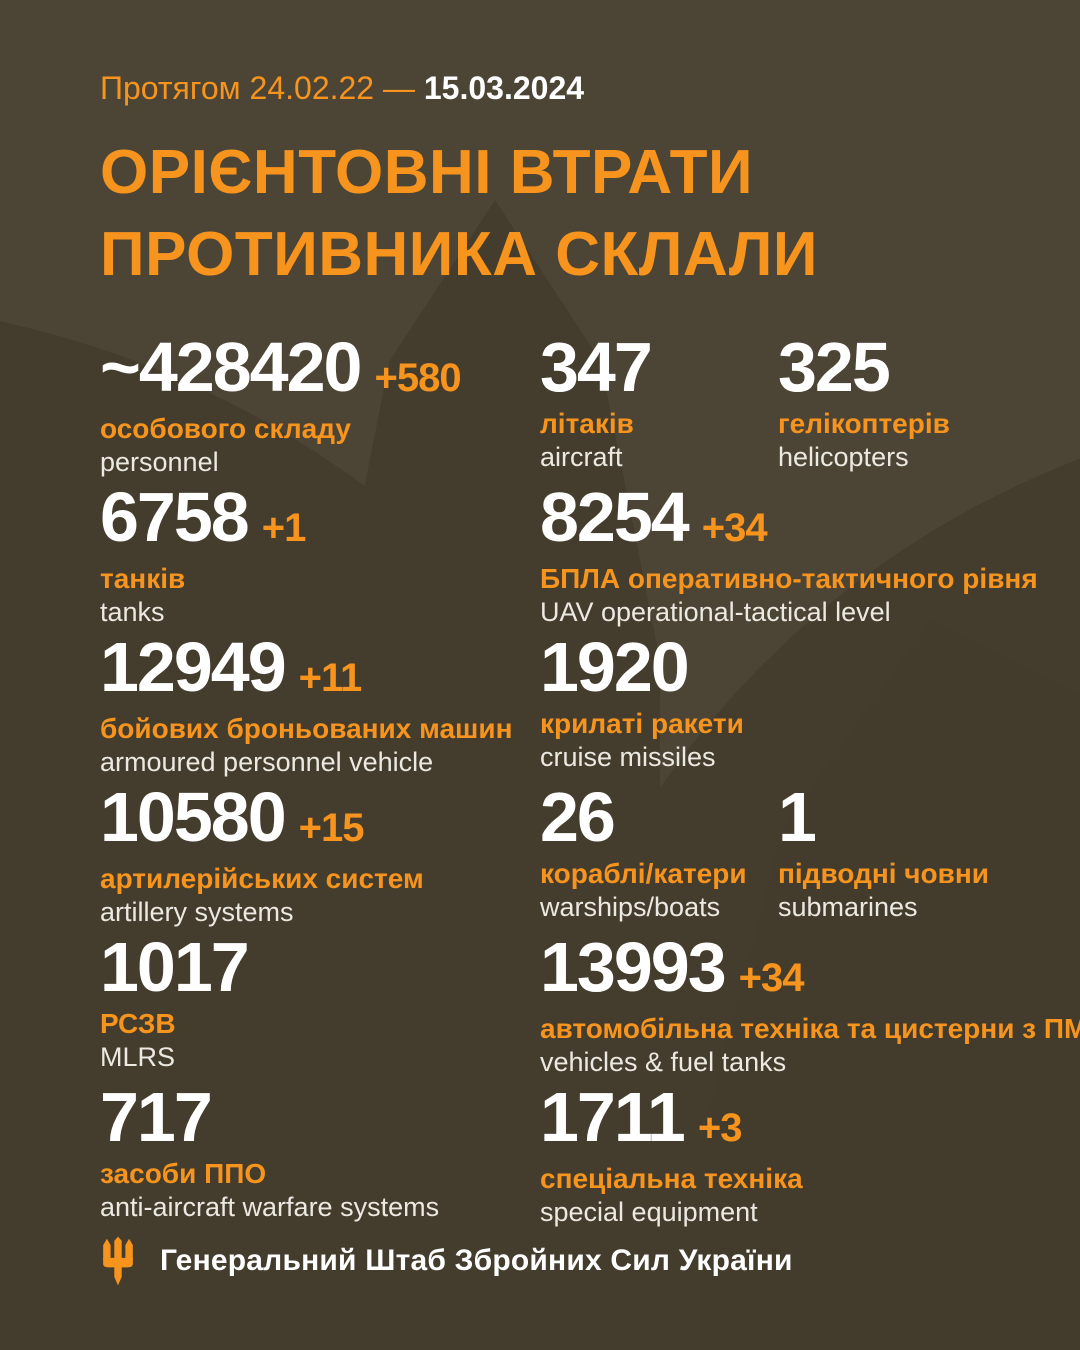  Describe the element at coordinates (720, 1128) in the screenshot. I see `stat-delta: +3` at that location.